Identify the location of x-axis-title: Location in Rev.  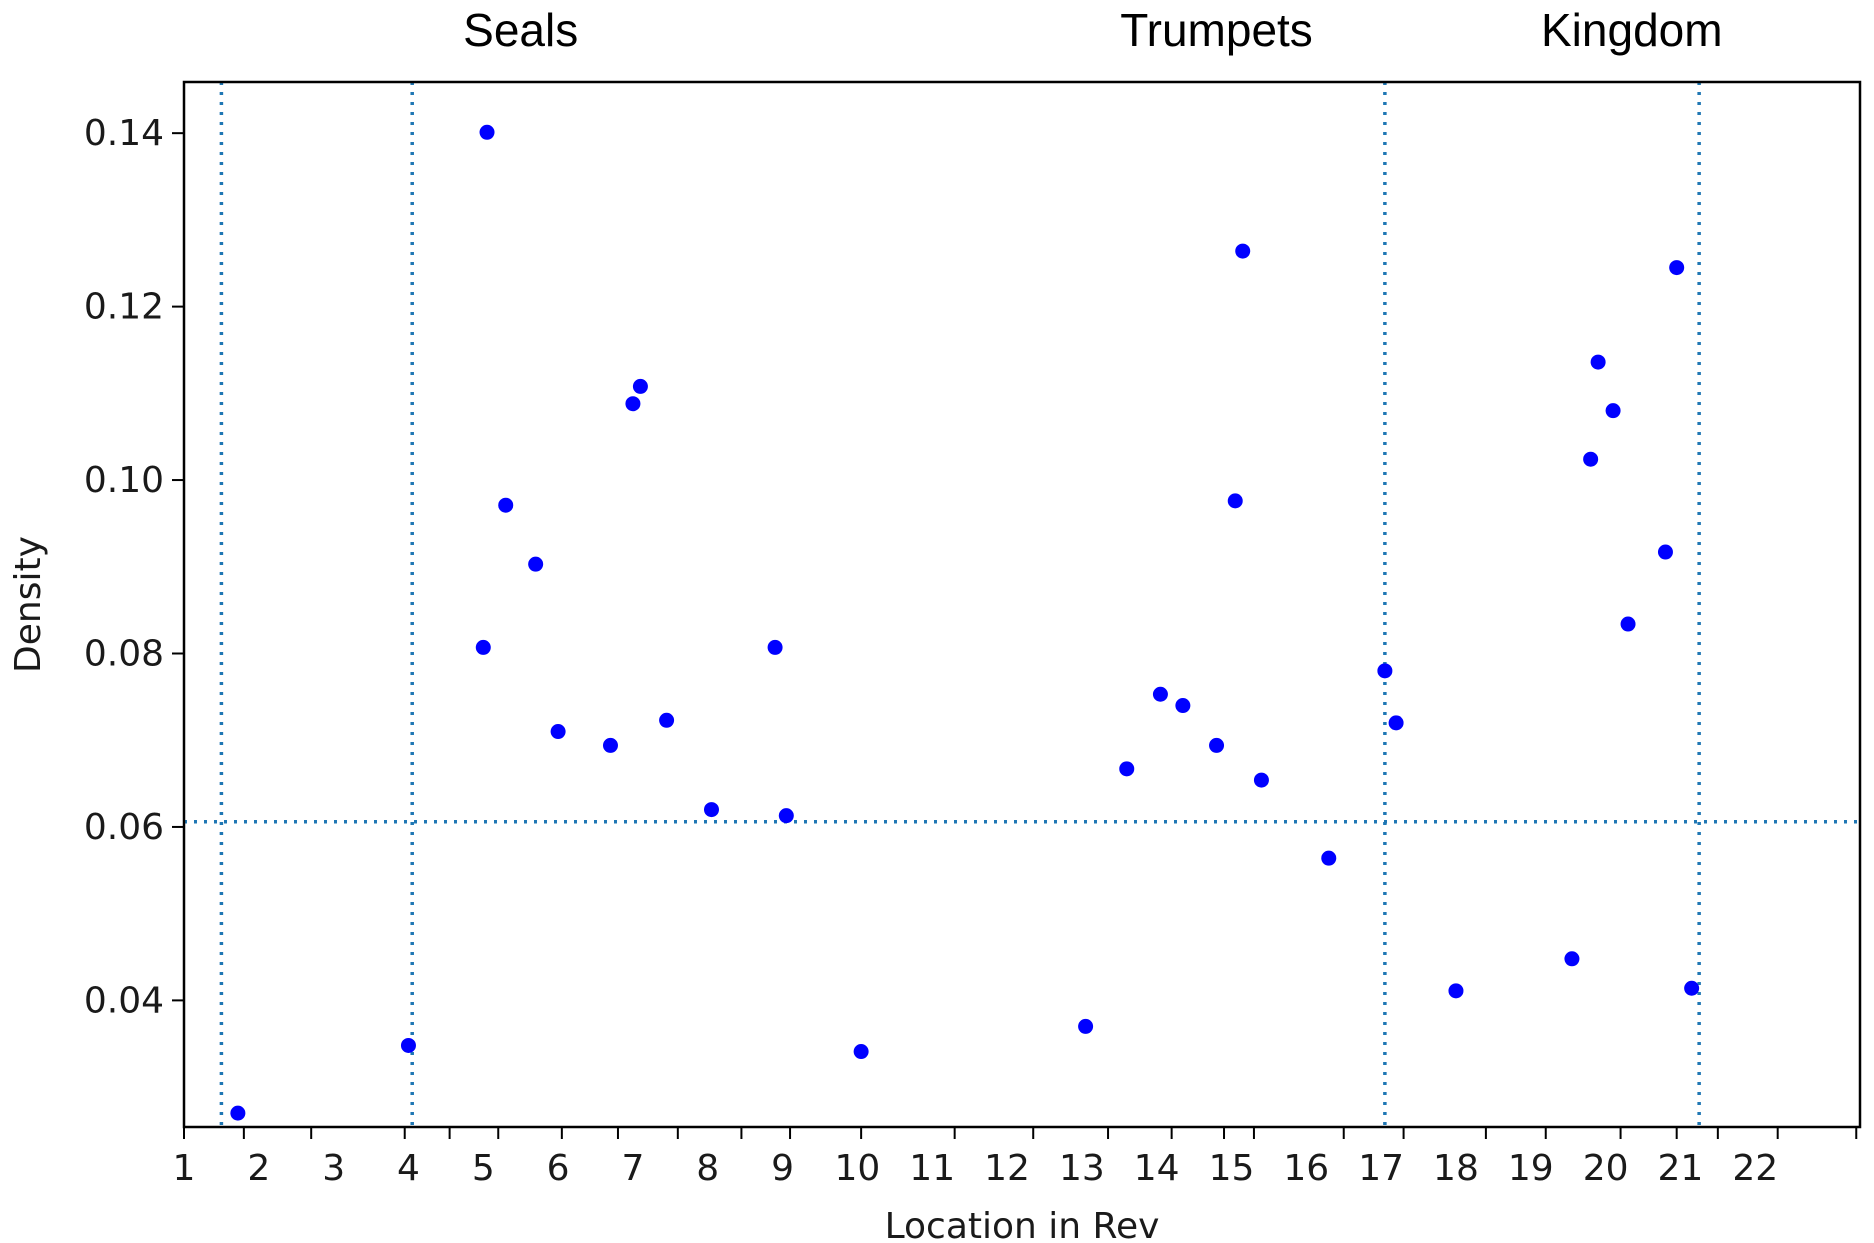
(1022, 1224).